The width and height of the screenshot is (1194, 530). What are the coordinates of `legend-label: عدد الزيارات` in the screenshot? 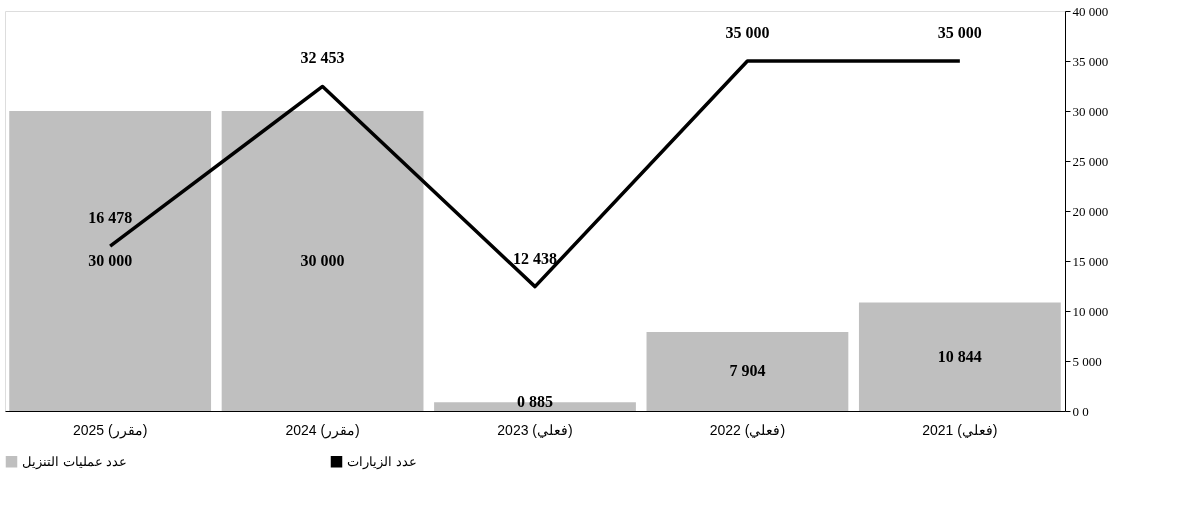 It's located at (382, 461).